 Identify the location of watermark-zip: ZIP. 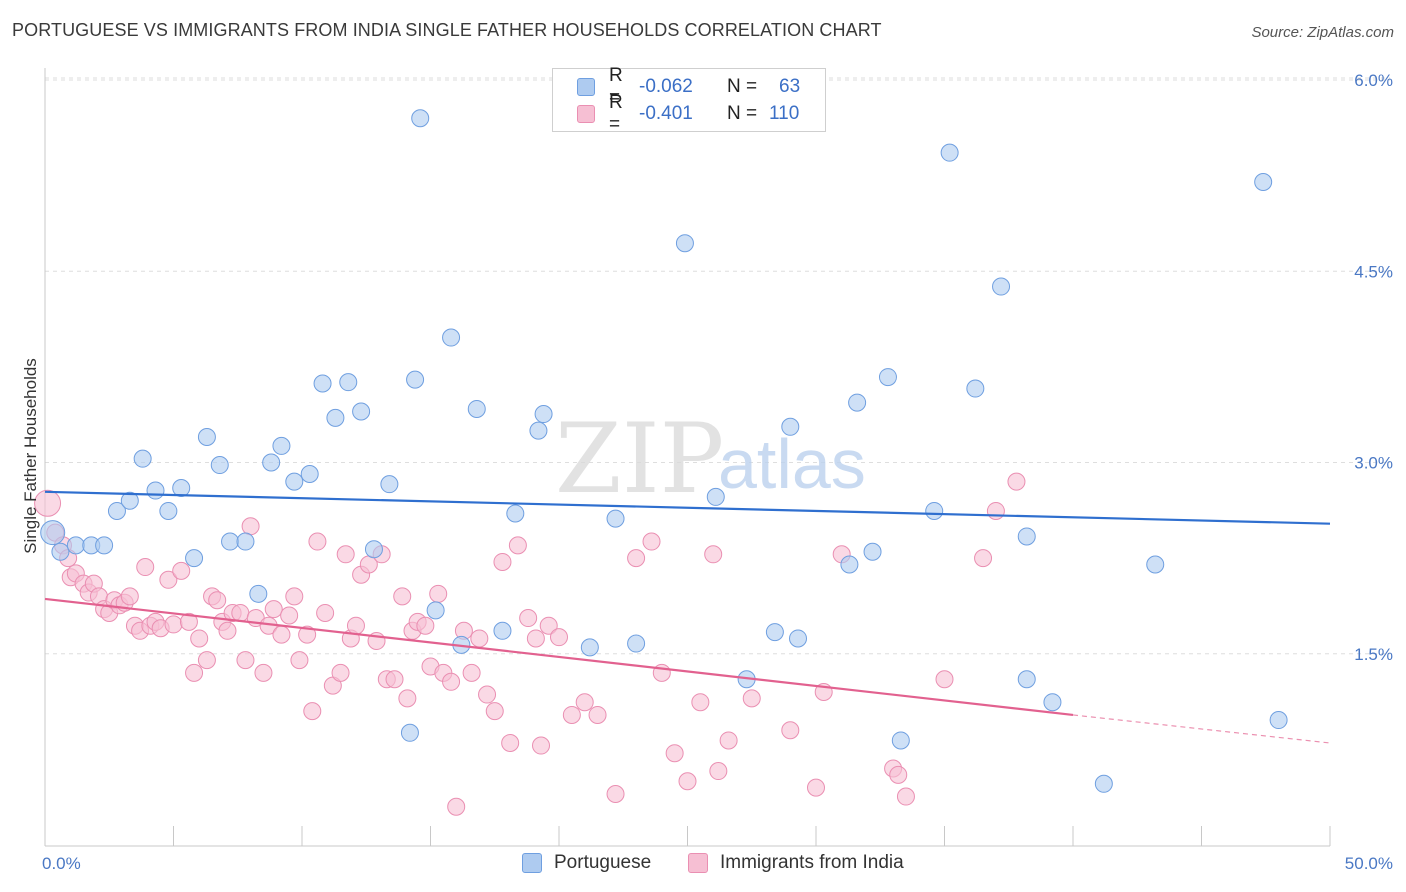
(639, 459).